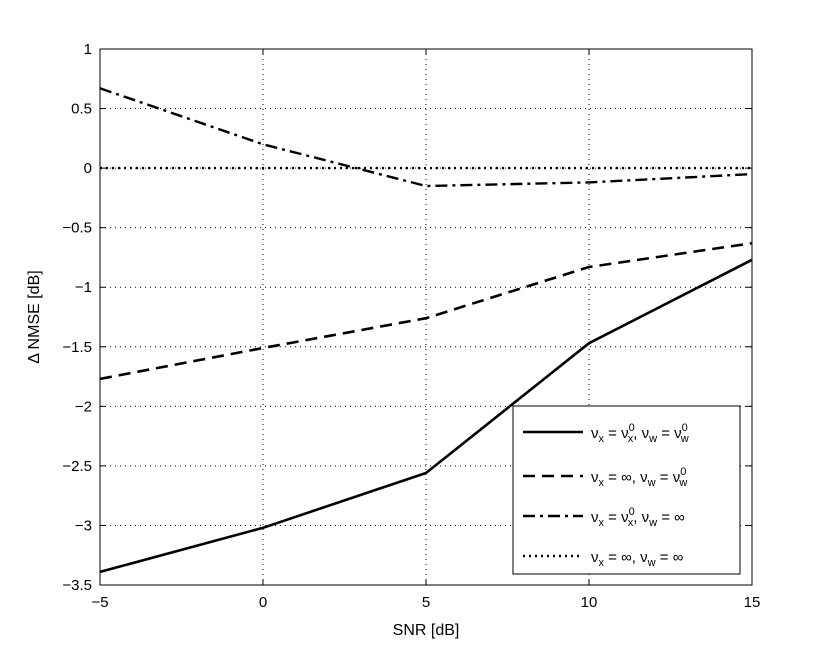 The image size is (830, 662). I want to click on y-tick-label: 0.5, so click(81, 109).